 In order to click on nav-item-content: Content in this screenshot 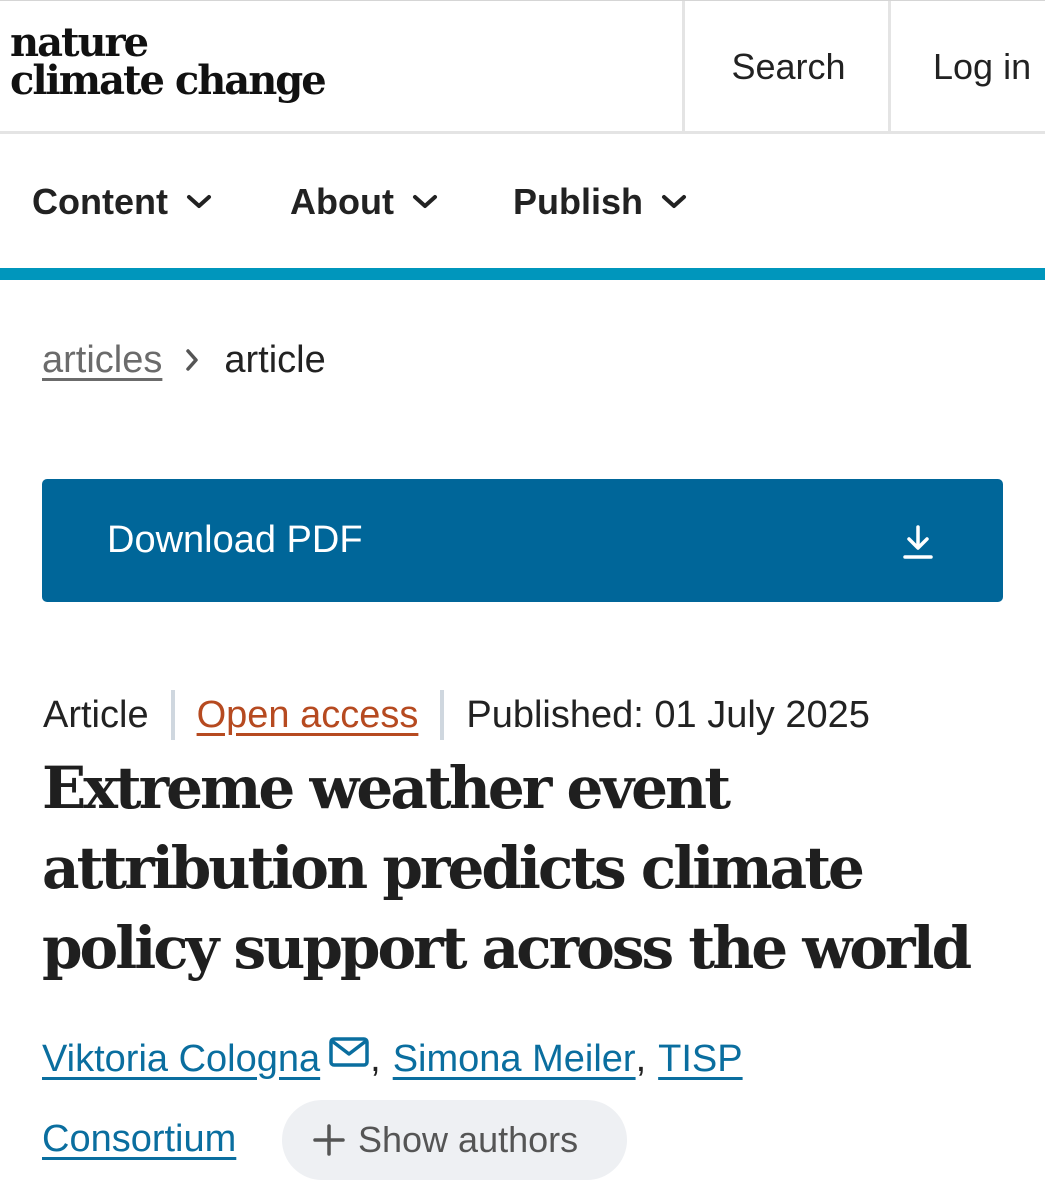, I will do `click(122, 202)`.